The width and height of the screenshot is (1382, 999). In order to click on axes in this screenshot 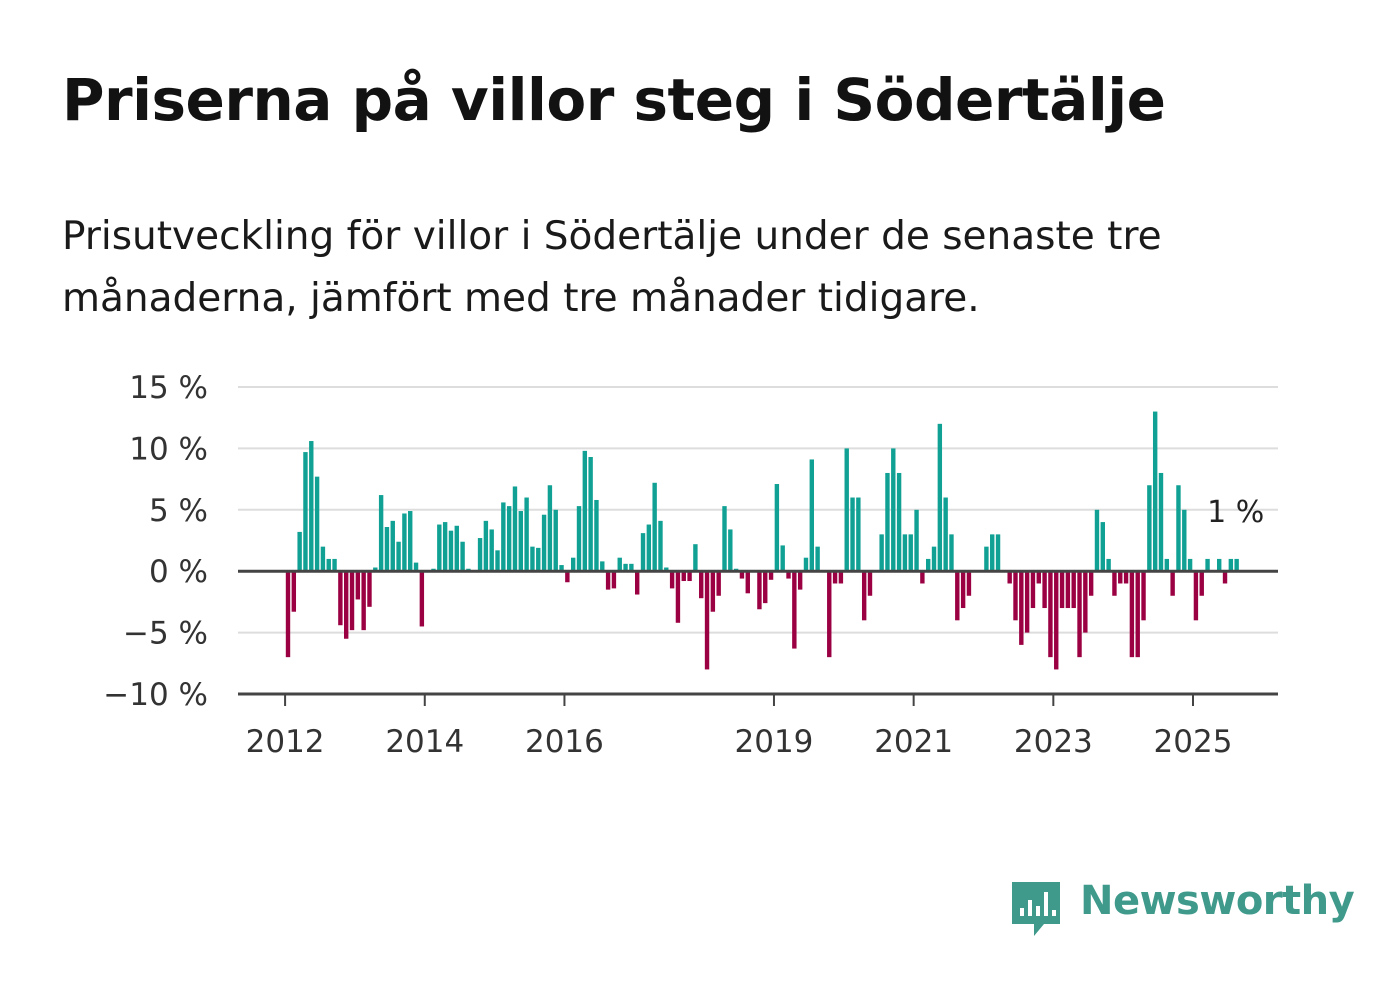, I will do `click(758, 637)`.